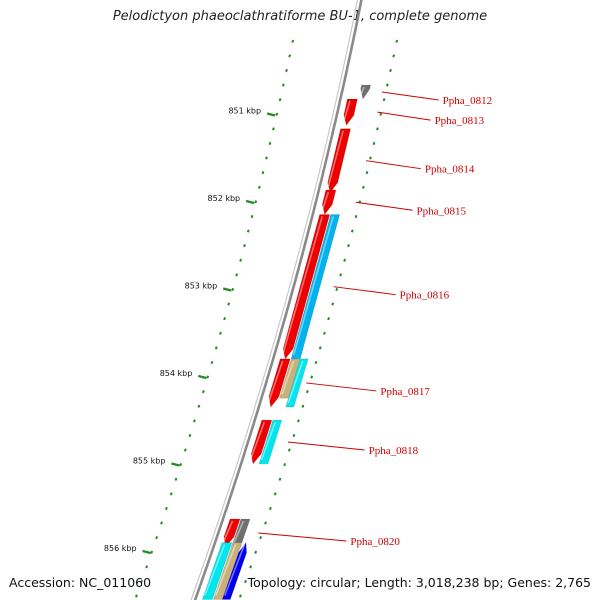 This screenshot has height=600, width=600. I want to click on accession-text: Accession: NC_011060, so click(80, 582).